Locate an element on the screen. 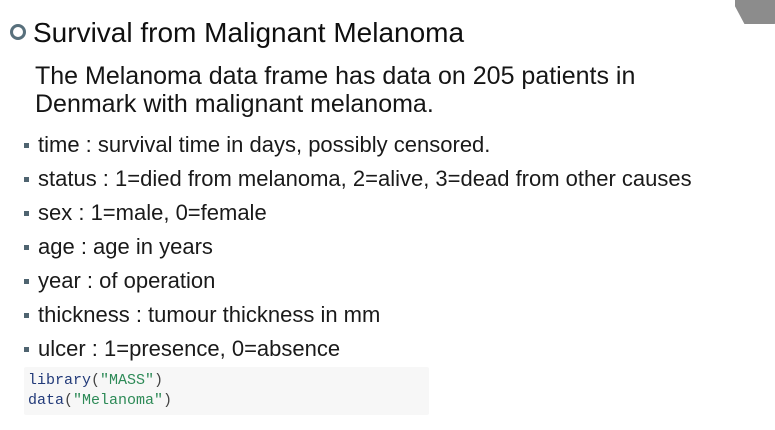  code-line: data("Melanoma") is located at coordinates (228, 401).